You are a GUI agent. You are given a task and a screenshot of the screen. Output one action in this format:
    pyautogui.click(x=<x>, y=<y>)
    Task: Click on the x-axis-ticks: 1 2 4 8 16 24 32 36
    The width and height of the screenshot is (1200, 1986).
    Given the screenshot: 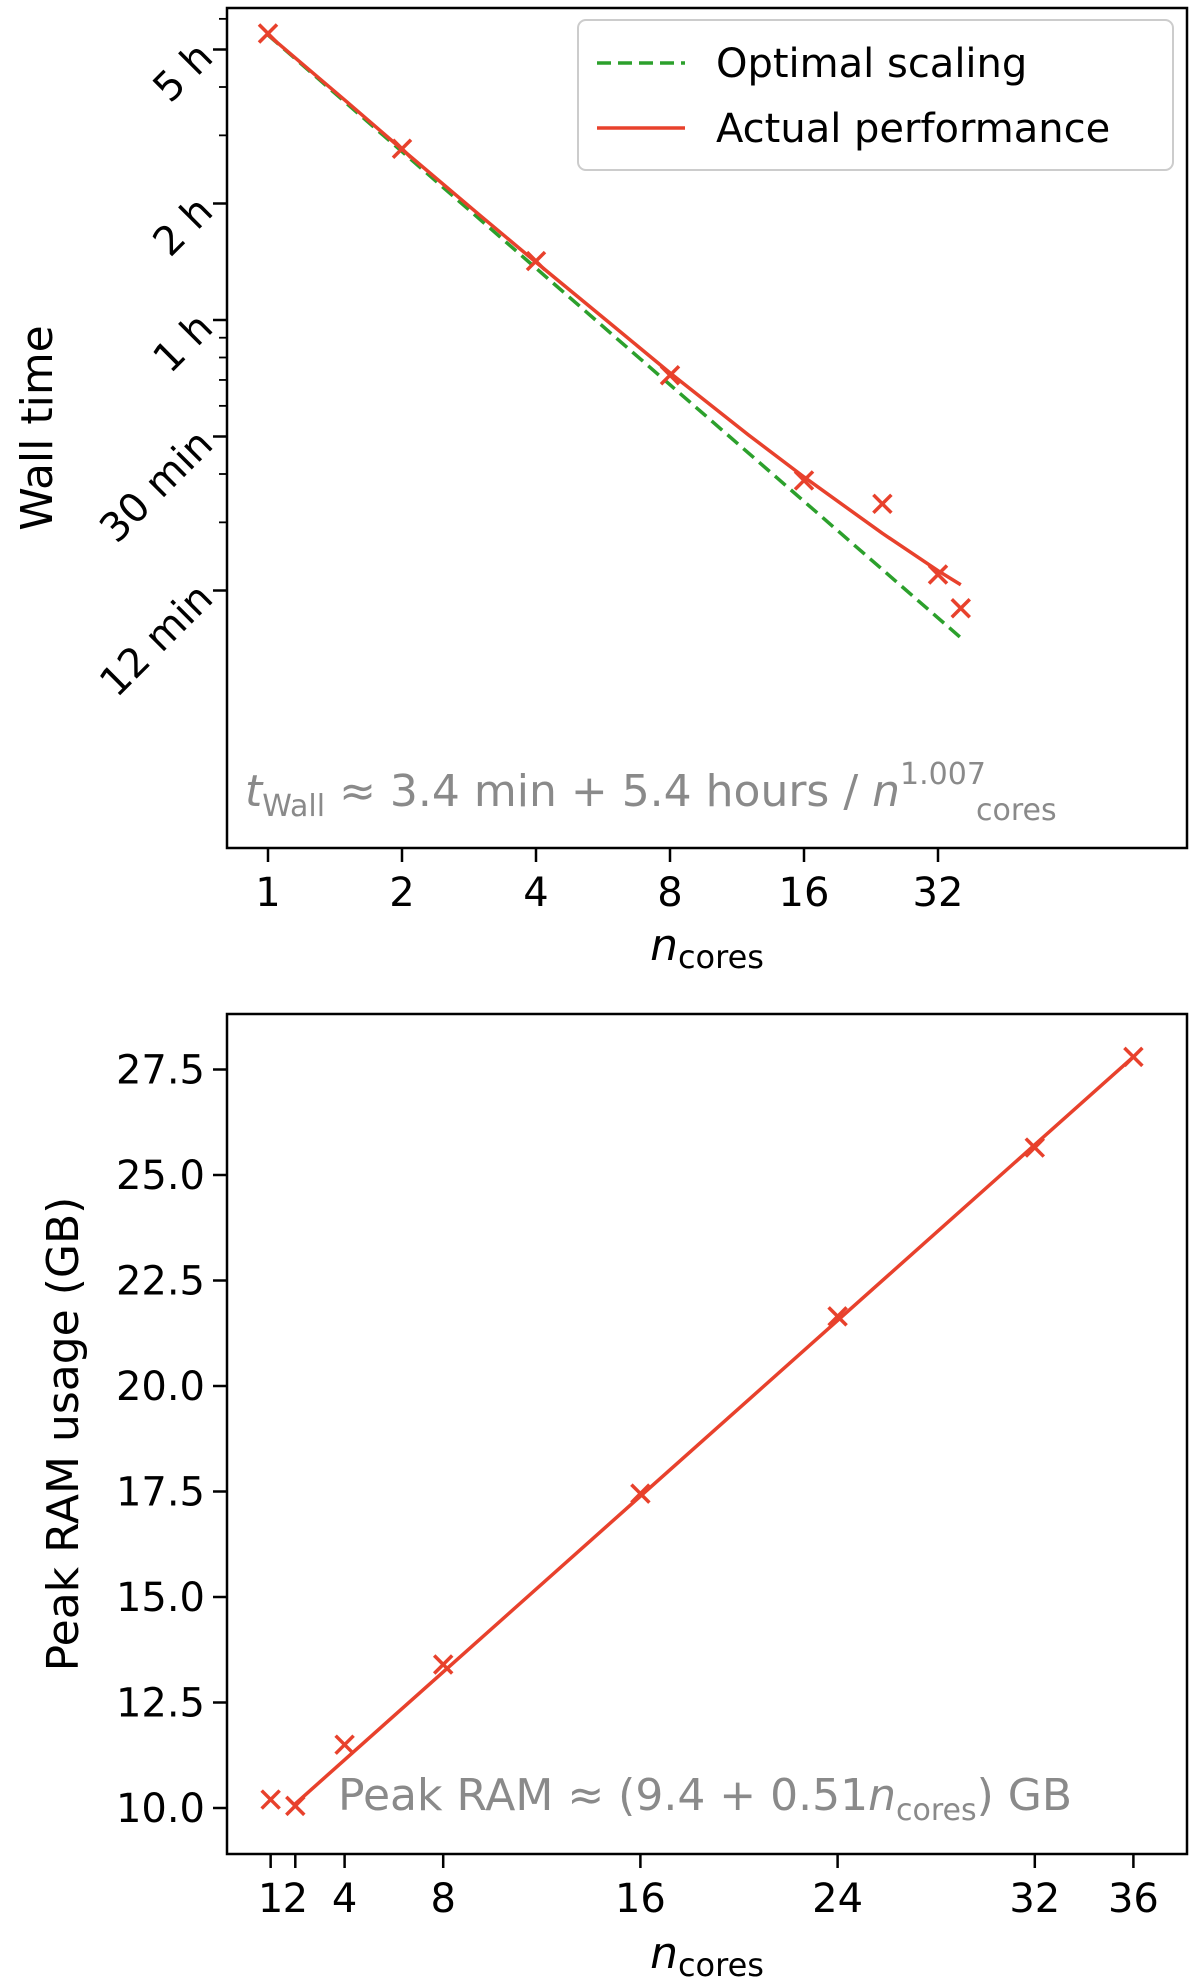 What is the action you would take?
    pyautogui.click(x=708, y=1888)
    